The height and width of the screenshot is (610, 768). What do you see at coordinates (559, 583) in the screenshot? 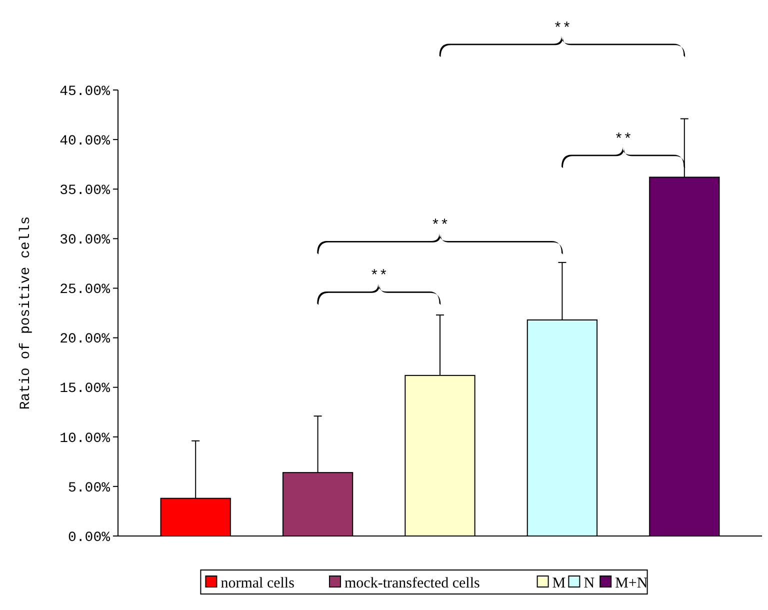
I see `legend-label: M` at bounding box center [559, 583].